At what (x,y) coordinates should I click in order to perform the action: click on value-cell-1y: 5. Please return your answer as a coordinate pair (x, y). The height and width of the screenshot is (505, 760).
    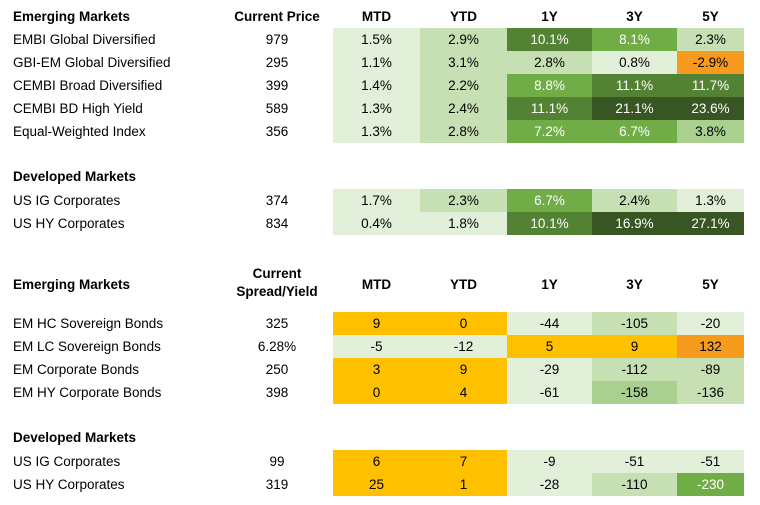
    Looking at the image, I should click on (549, 346).